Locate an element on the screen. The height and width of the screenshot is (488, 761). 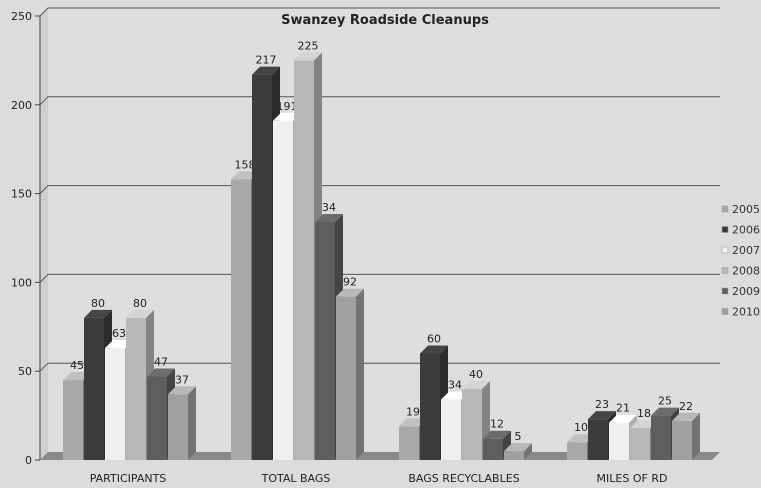
legend-label: 2009 is located at coordinates (746, 291).